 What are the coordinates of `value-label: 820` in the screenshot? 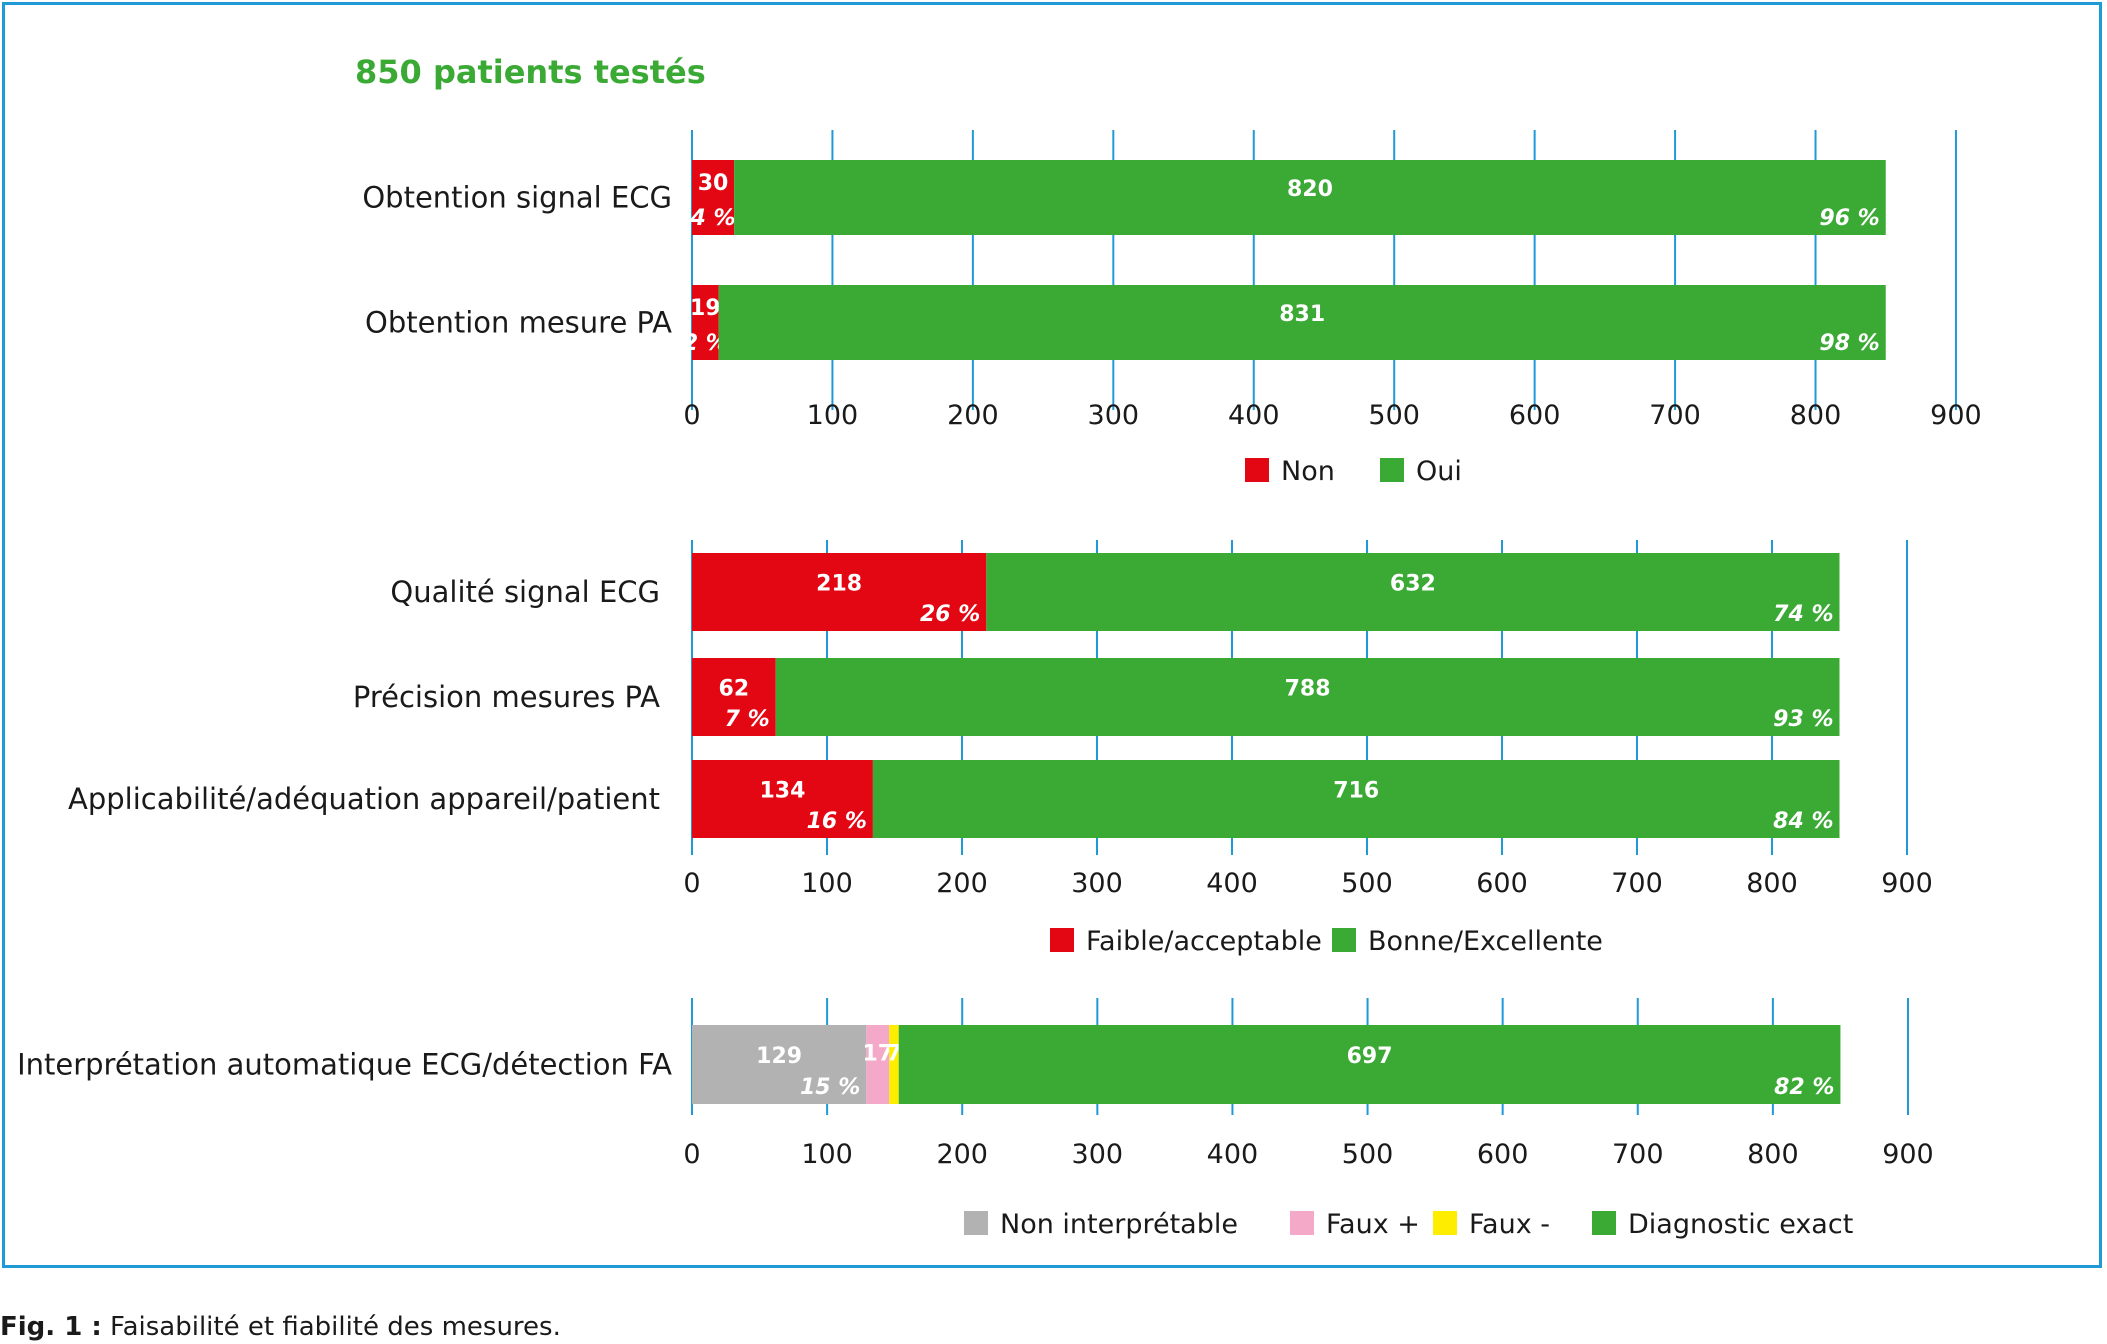 It's located at (1310, 189).